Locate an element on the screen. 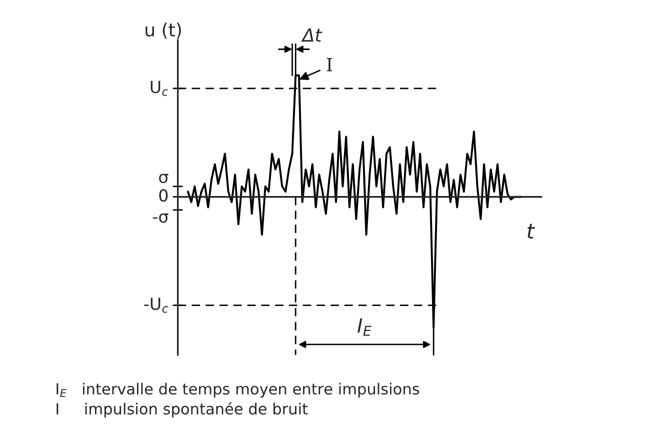 The image size is (649, 436). y-axis-title: u (t) is located at coordinates (163, 30).